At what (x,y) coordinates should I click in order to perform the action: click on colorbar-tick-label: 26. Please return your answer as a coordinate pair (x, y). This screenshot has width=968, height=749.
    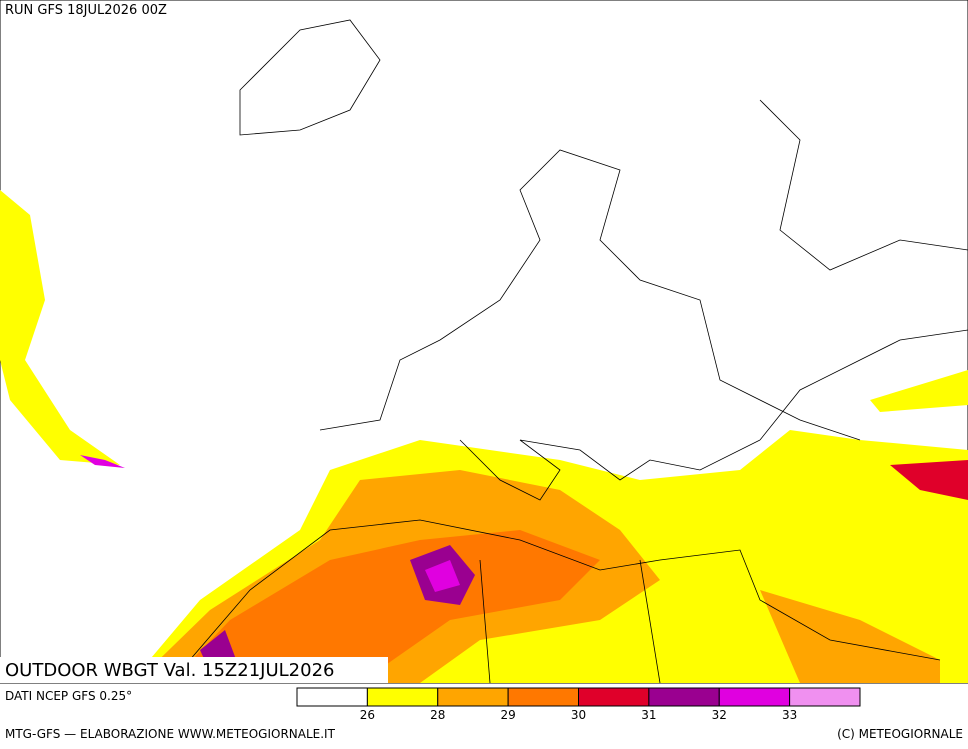
    Looking at the image, I should click on (367, 715).